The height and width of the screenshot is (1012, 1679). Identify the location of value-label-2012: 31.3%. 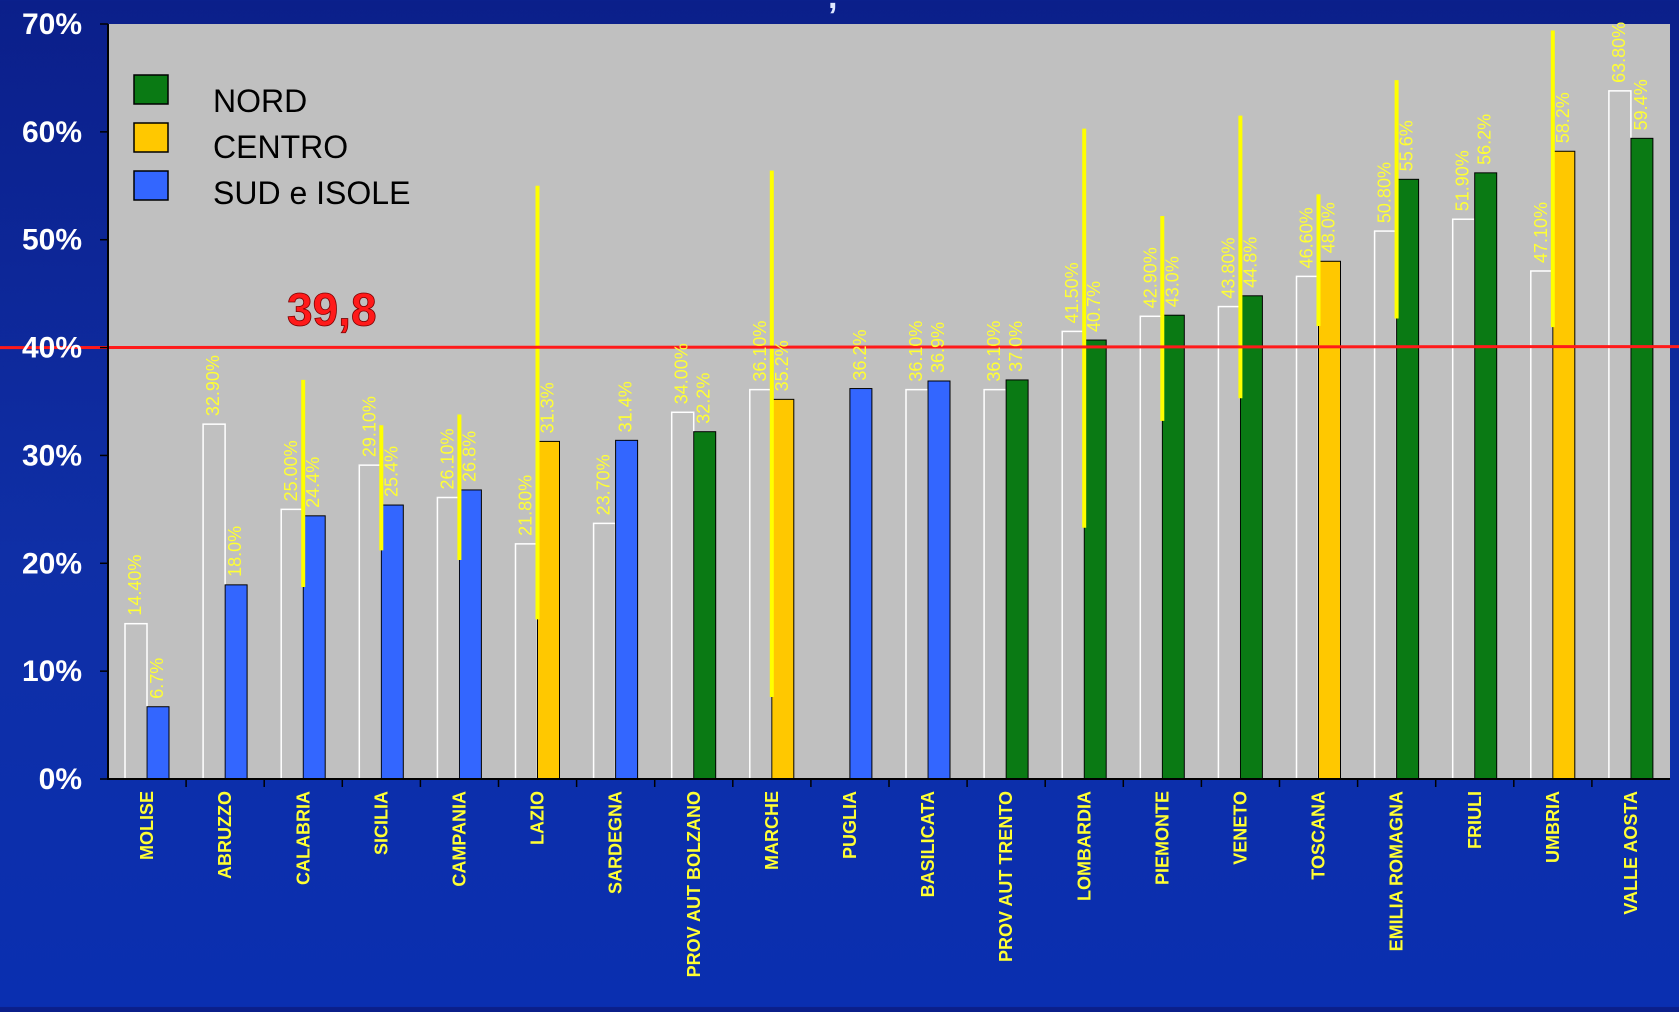
(548, 407).